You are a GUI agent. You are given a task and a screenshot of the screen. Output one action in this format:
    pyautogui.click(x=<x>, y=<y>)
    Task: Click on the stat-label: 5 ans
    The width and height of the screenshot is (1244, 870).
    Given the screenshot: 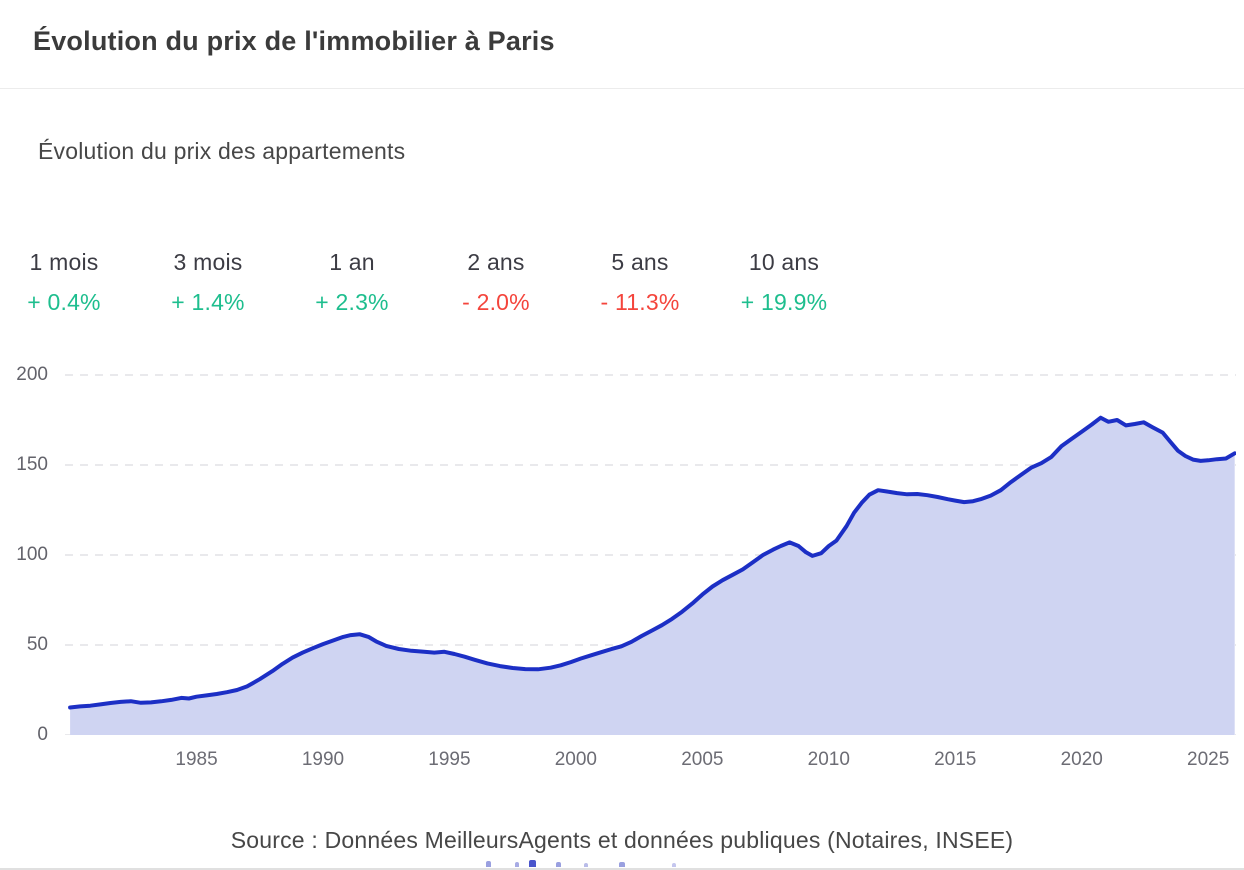 What is the action you would take?
    pyautogui.click(x=640, y=262)
    